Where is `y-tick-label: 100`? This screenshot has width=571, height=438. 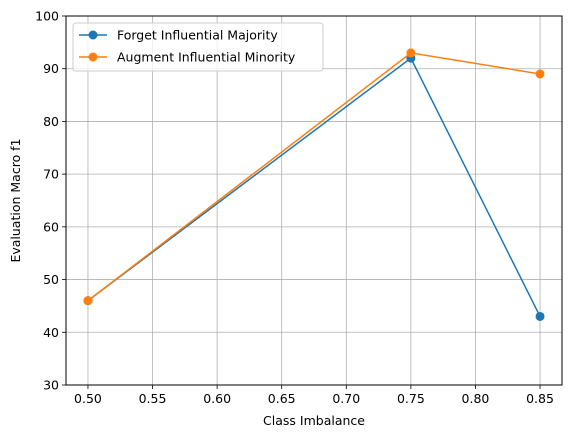
y-tick-label: 100 is located at coordinates (47, 16).